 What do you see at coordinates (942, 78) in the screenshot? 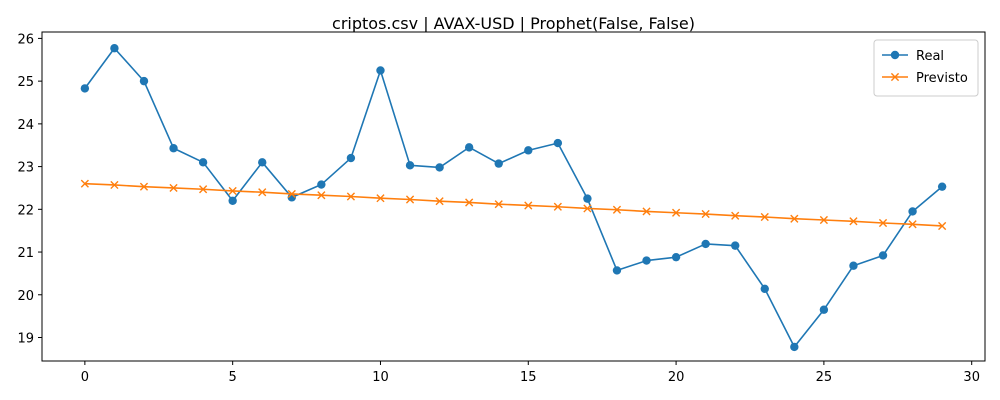
I see `legend-label: Previsto` at bounding box center [942, 78].